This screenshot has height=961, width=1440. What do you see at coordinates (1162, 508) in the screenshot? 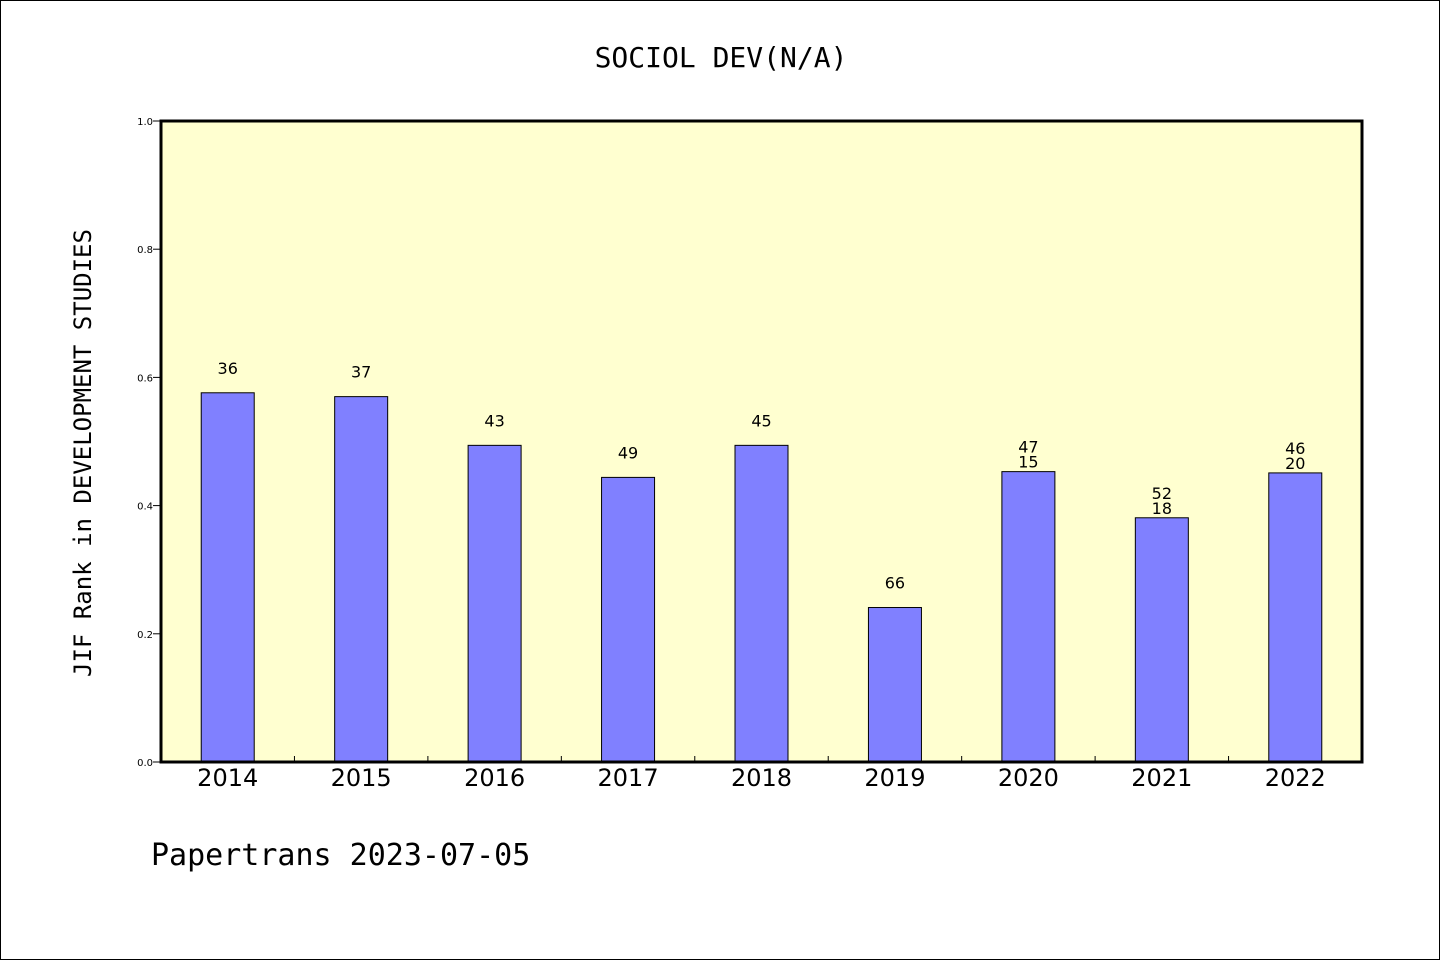
I see `bar-data-label: 18` at bounding box center [1162, 508].